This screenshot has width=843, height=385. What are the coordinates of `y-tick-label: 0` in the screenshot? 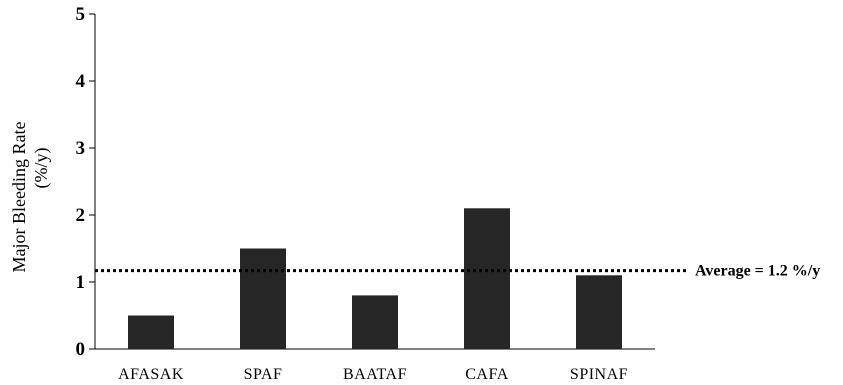 It's located at (81, 349).